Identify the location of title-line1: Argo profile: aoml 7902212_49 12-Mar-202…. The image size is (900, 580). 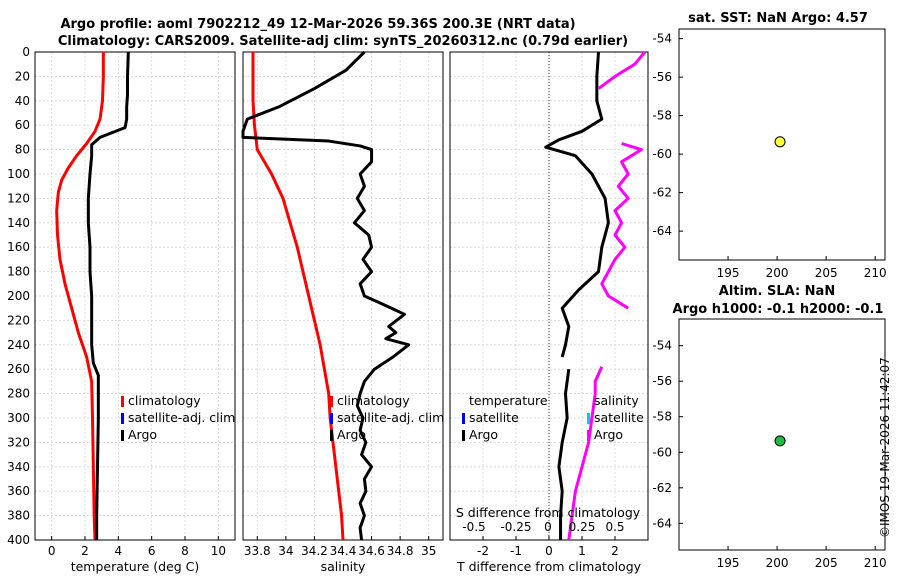
(317, 24).